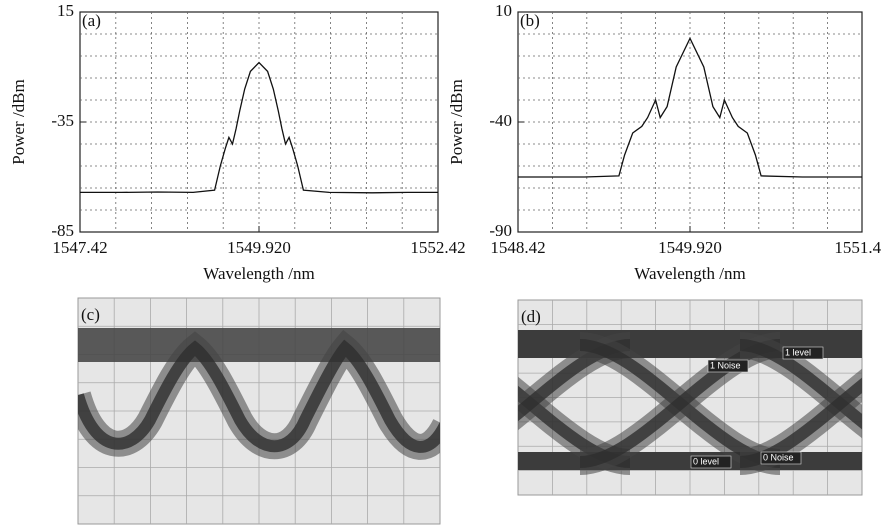  I want to click on annotation: 0 level, so click(706, 461).